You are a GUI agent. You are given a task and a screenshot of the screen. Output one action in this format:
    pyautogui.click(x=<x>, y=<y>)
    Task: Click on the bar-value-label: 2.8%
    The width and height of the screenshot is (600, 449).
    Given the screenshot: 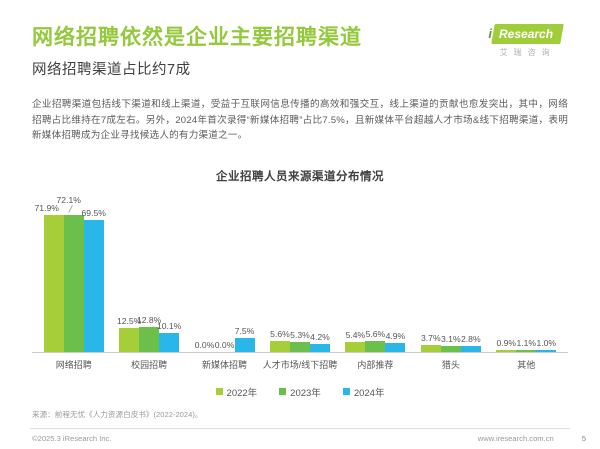 What is the action you would take?
    pyautogui.click(x=471, y=339)
    